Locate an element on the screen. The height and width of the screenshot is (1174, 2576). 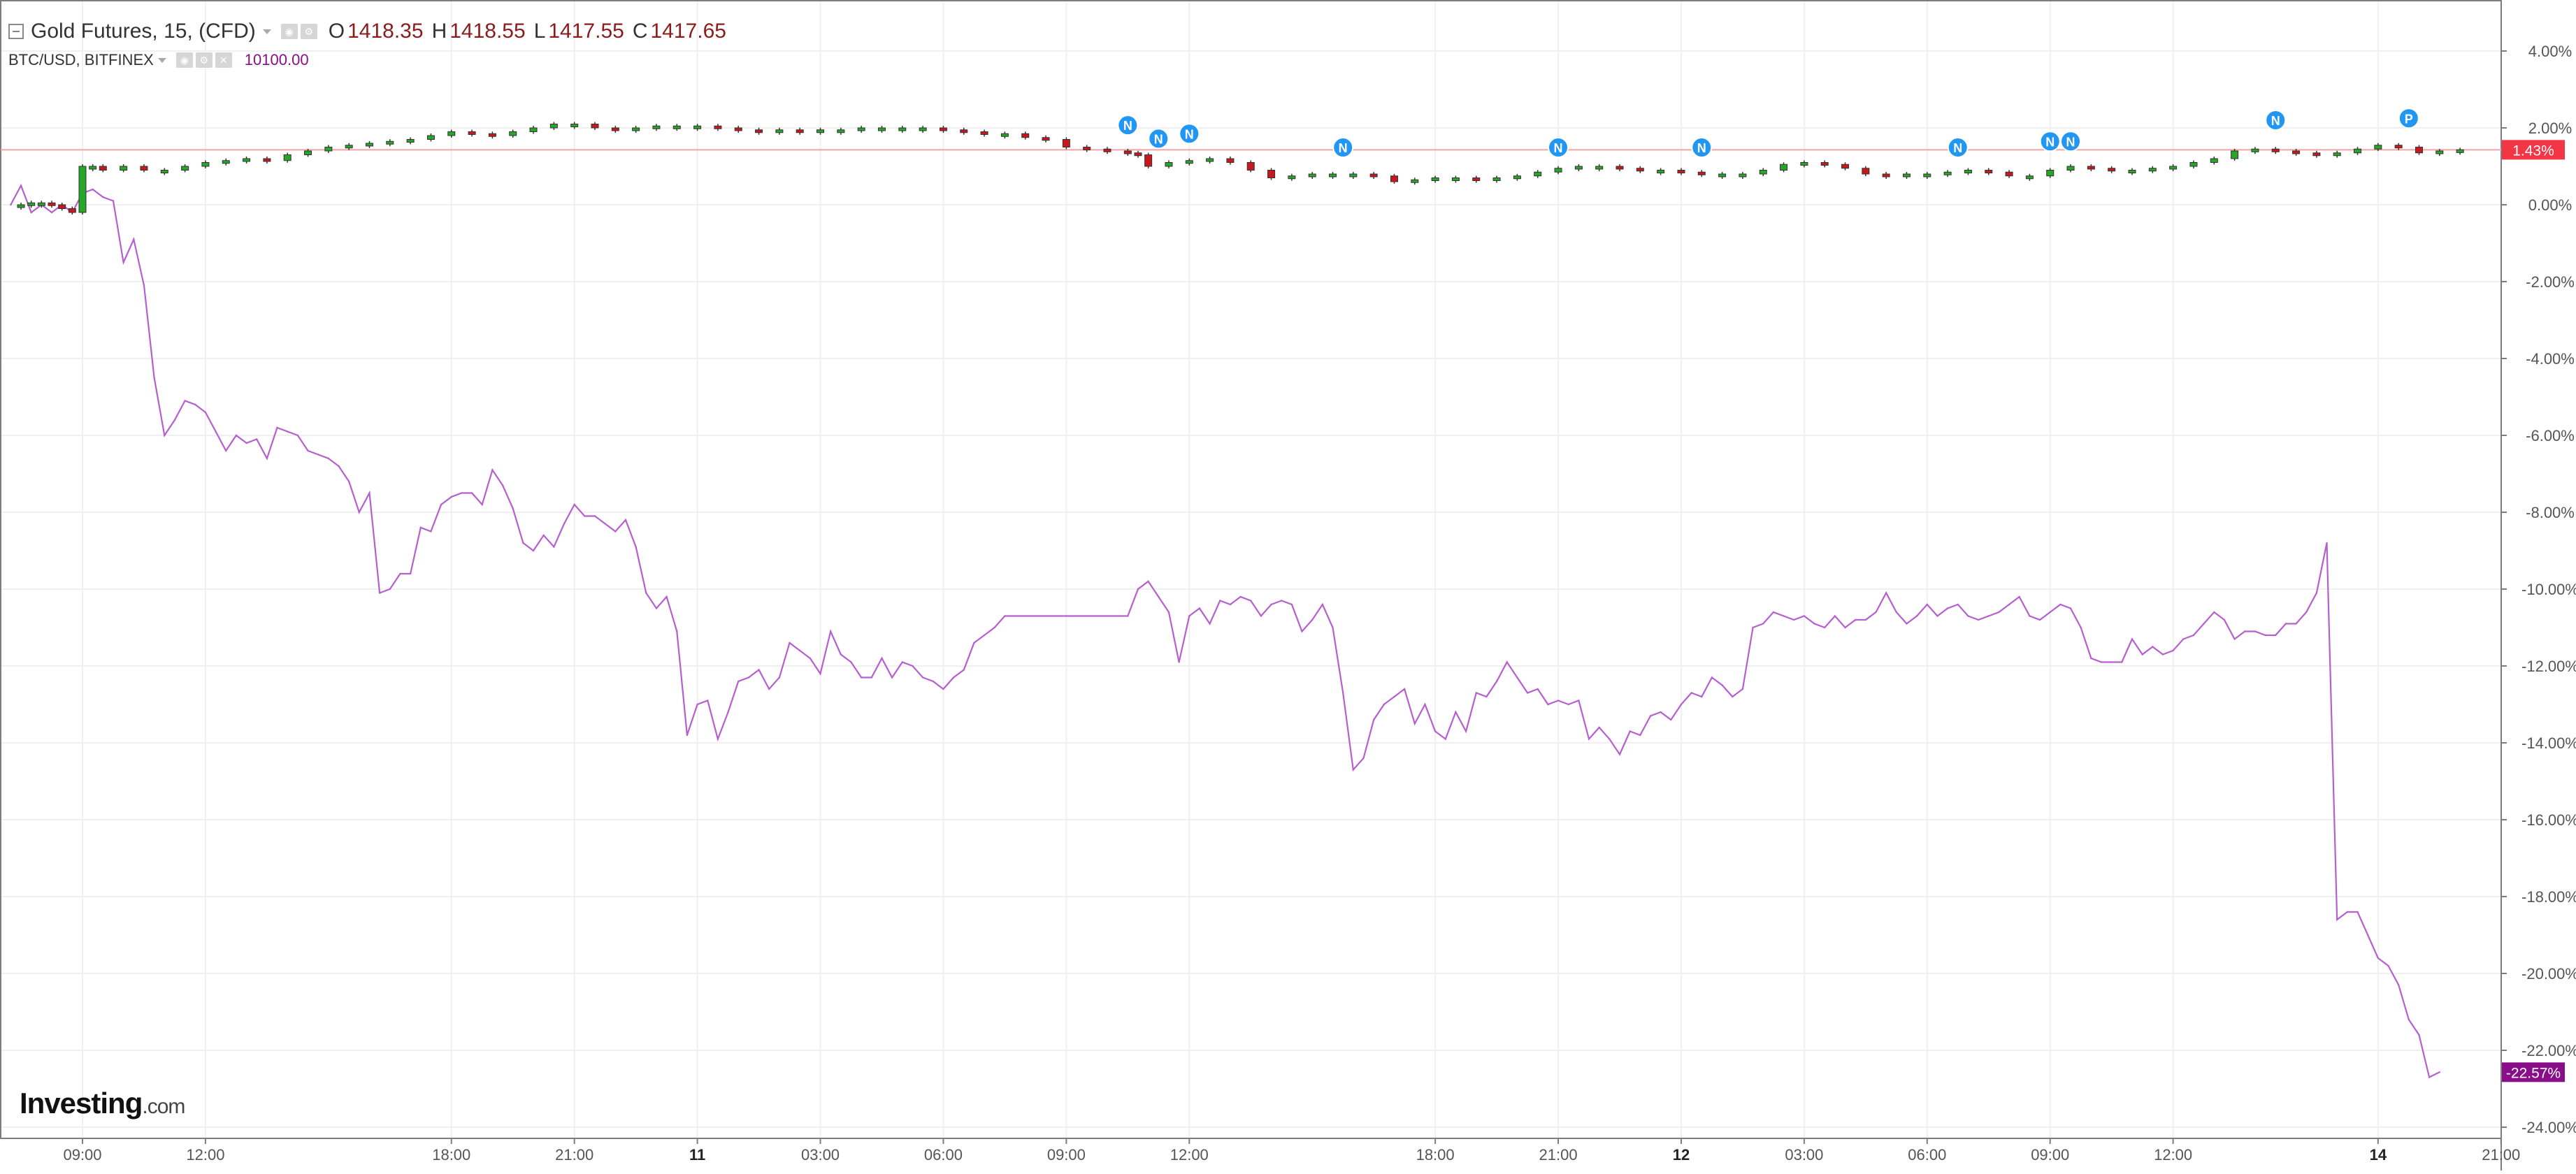
x-tick-label: 18:00 is located at coordinates (451, 1155).